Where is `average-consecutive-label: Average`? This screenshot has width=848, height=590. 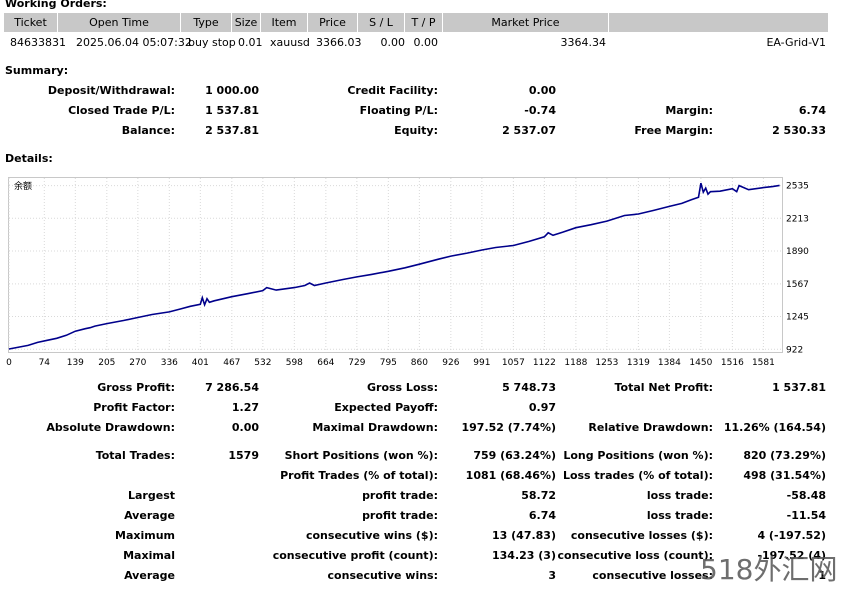
average-consecutive-label: Average is located at coordinates (149, 575).